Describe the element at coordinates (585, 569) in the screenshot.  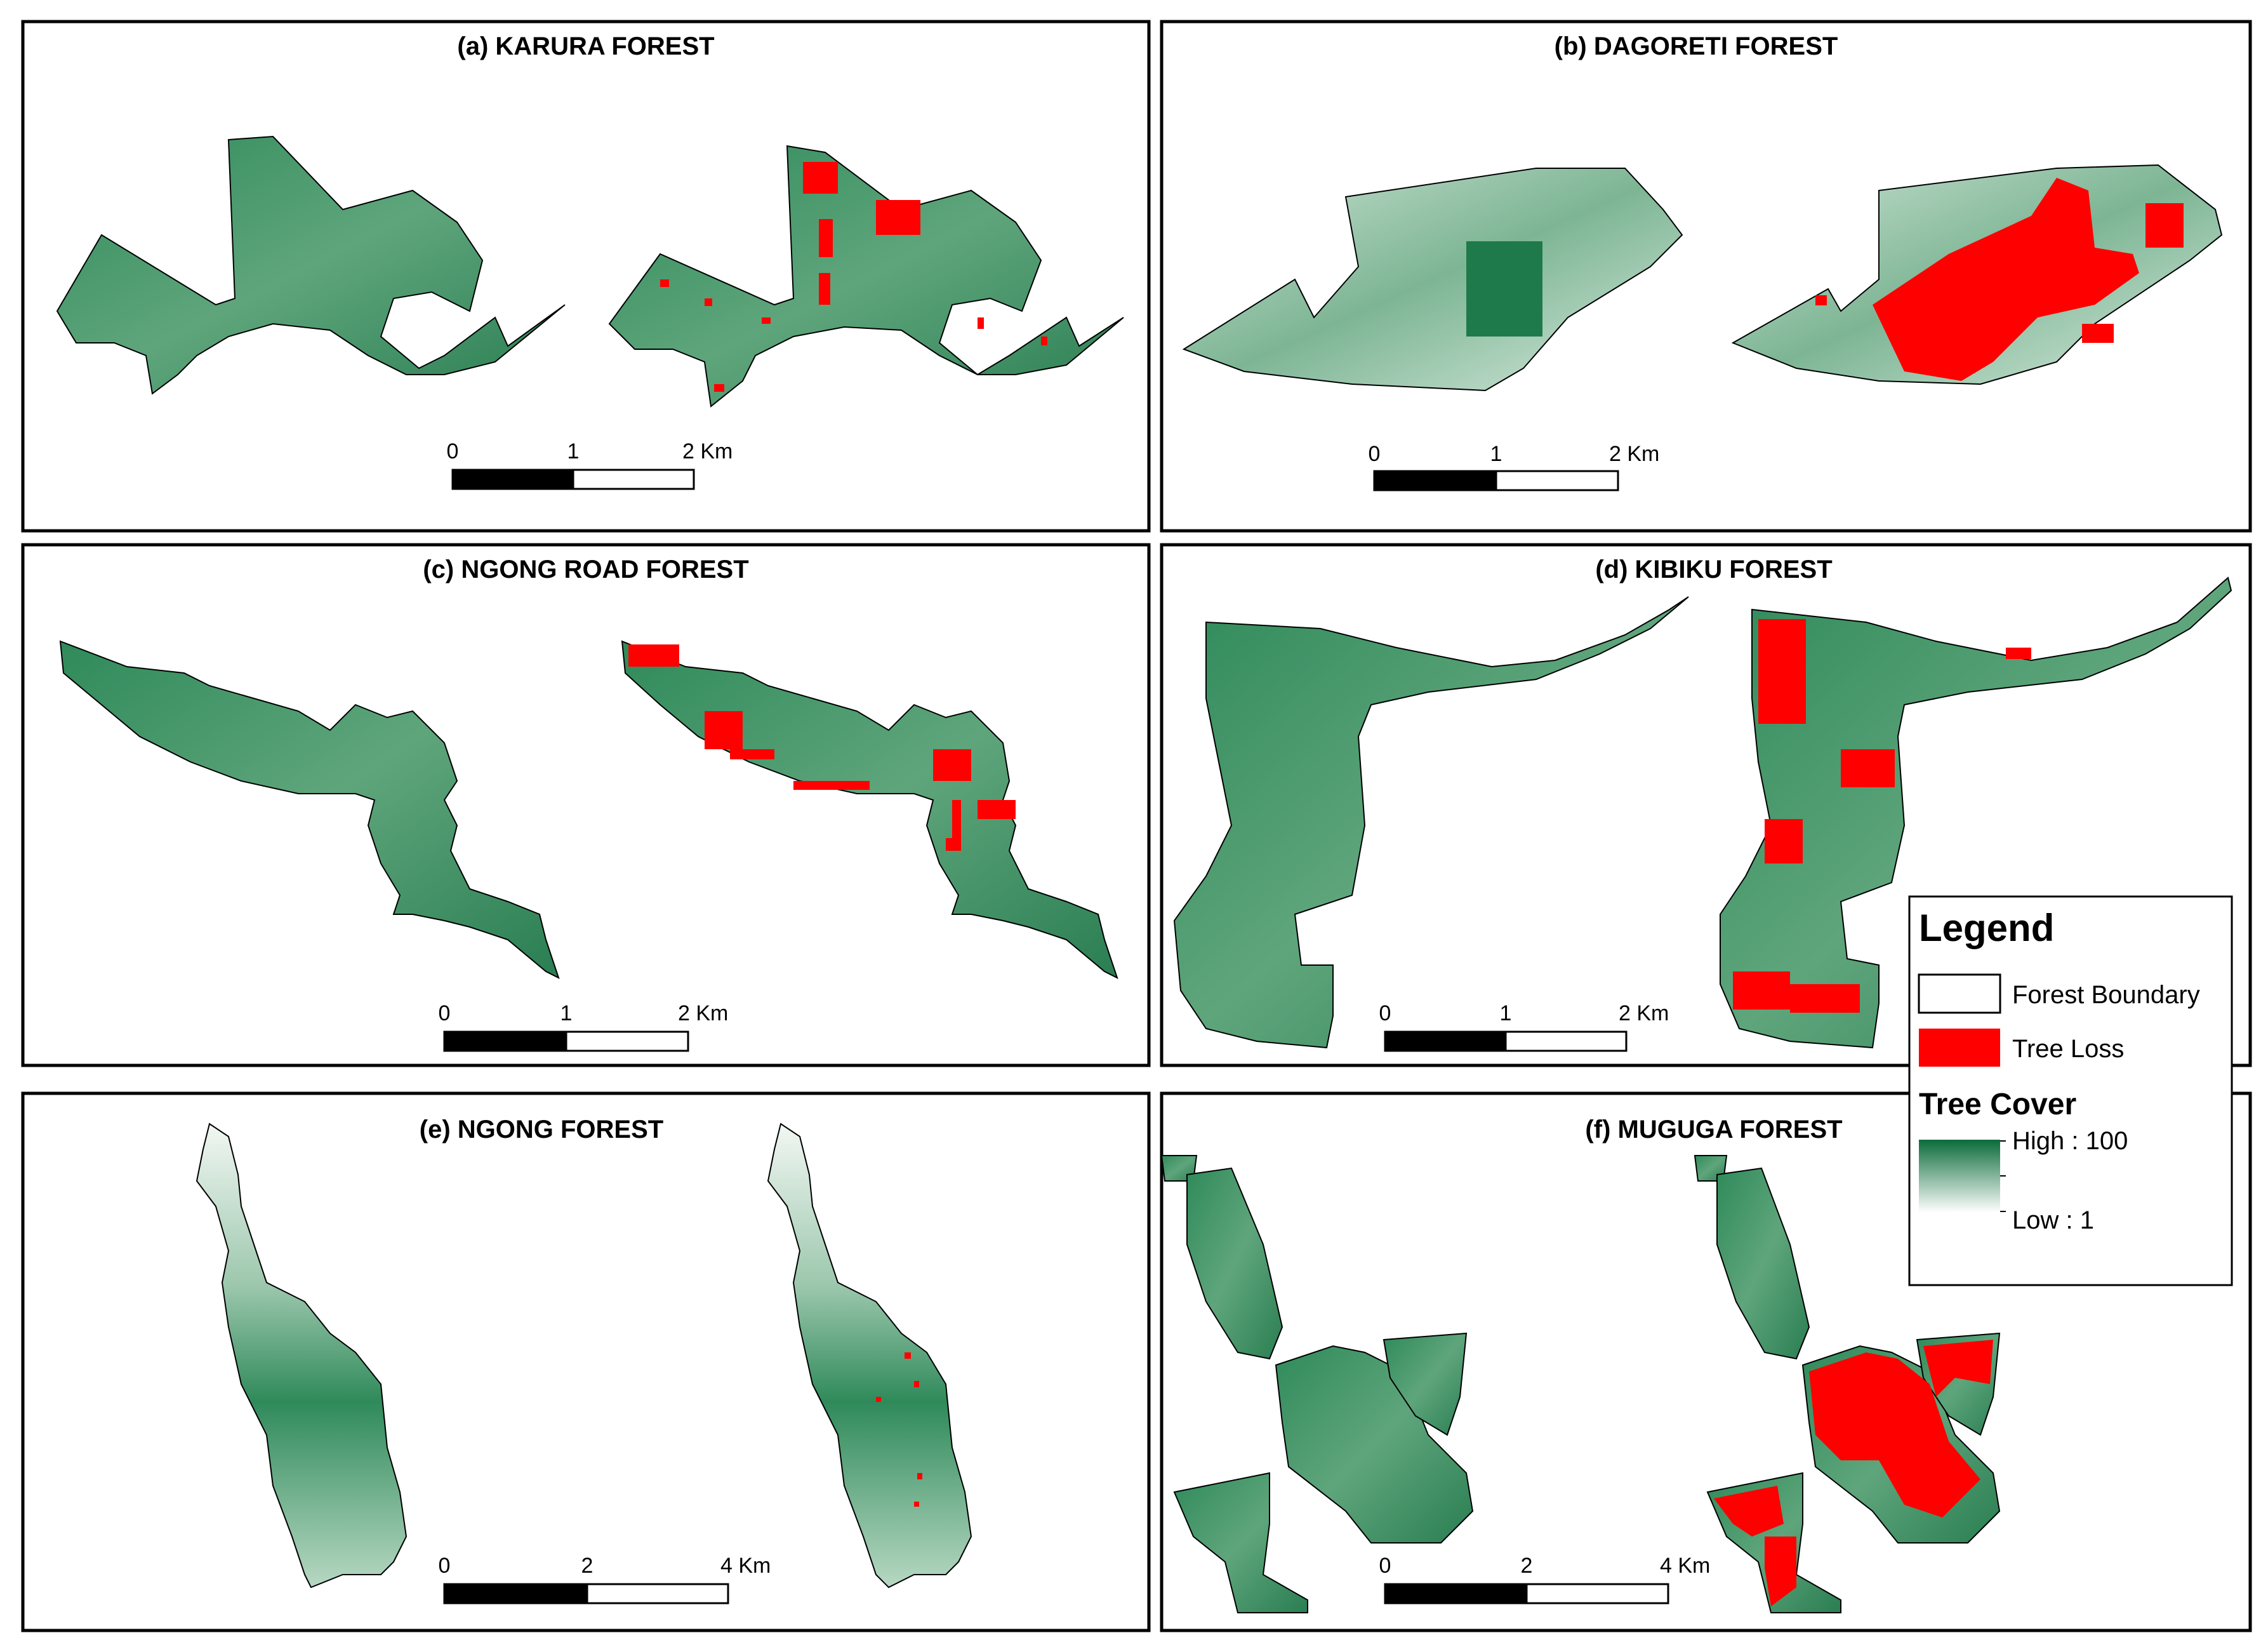
I see `panel-title: (c) NGONG ROAD FOREST` at that location.